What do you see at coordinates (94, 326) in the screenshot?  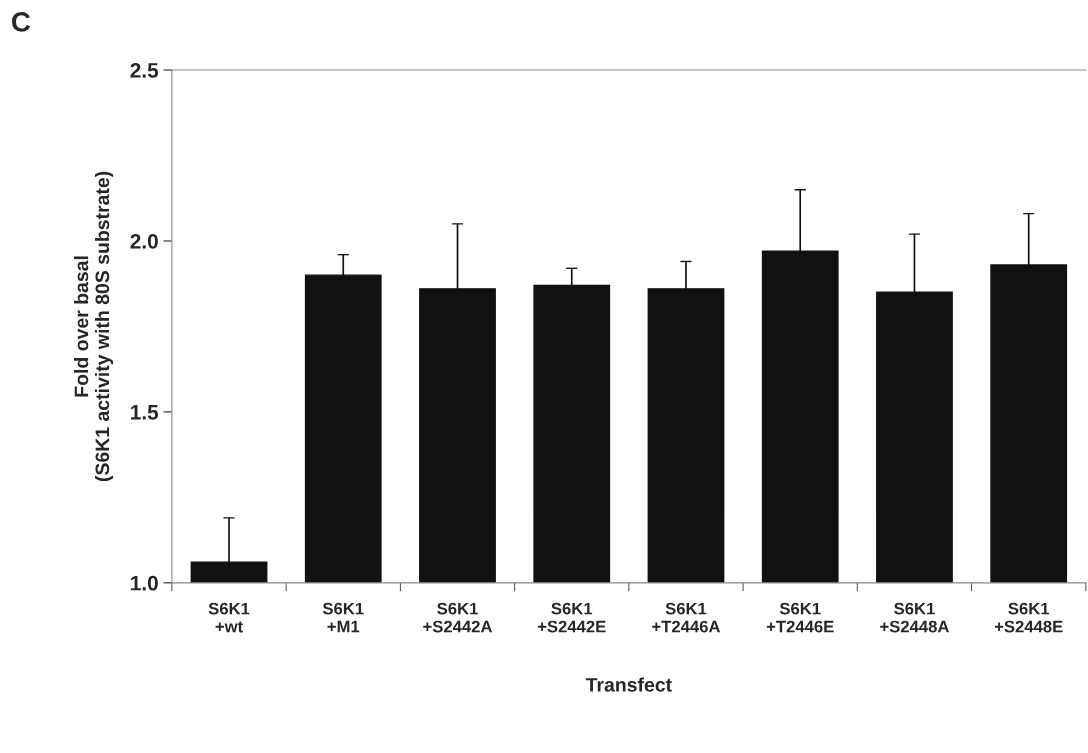 I see `y-axis-title: Fold over basal (S6K1 activity with 80S substrate)` at bounding box center [94, 326].